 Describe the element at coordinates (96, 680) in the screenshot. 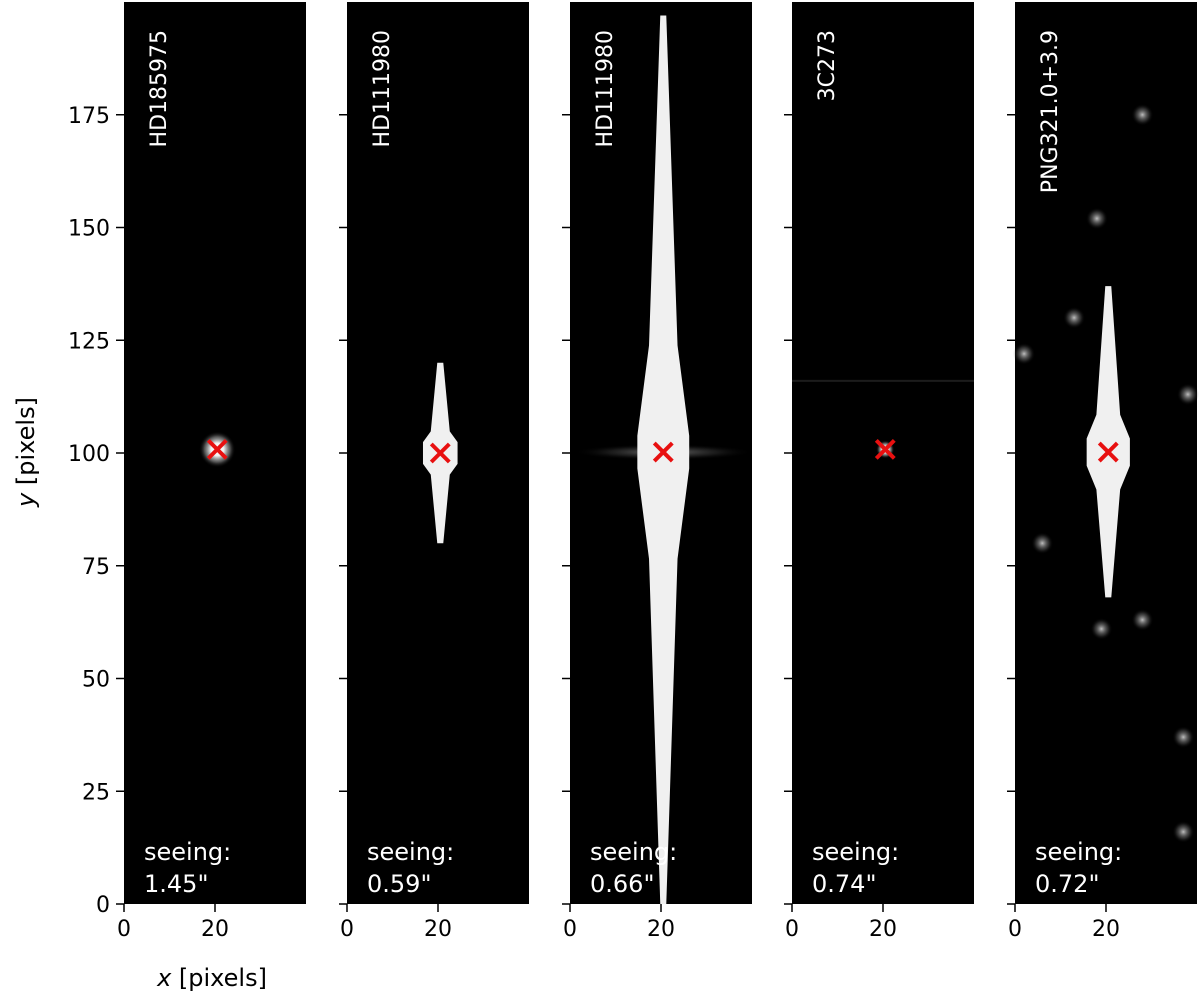

I see `y-tick-label: 50` at that location.